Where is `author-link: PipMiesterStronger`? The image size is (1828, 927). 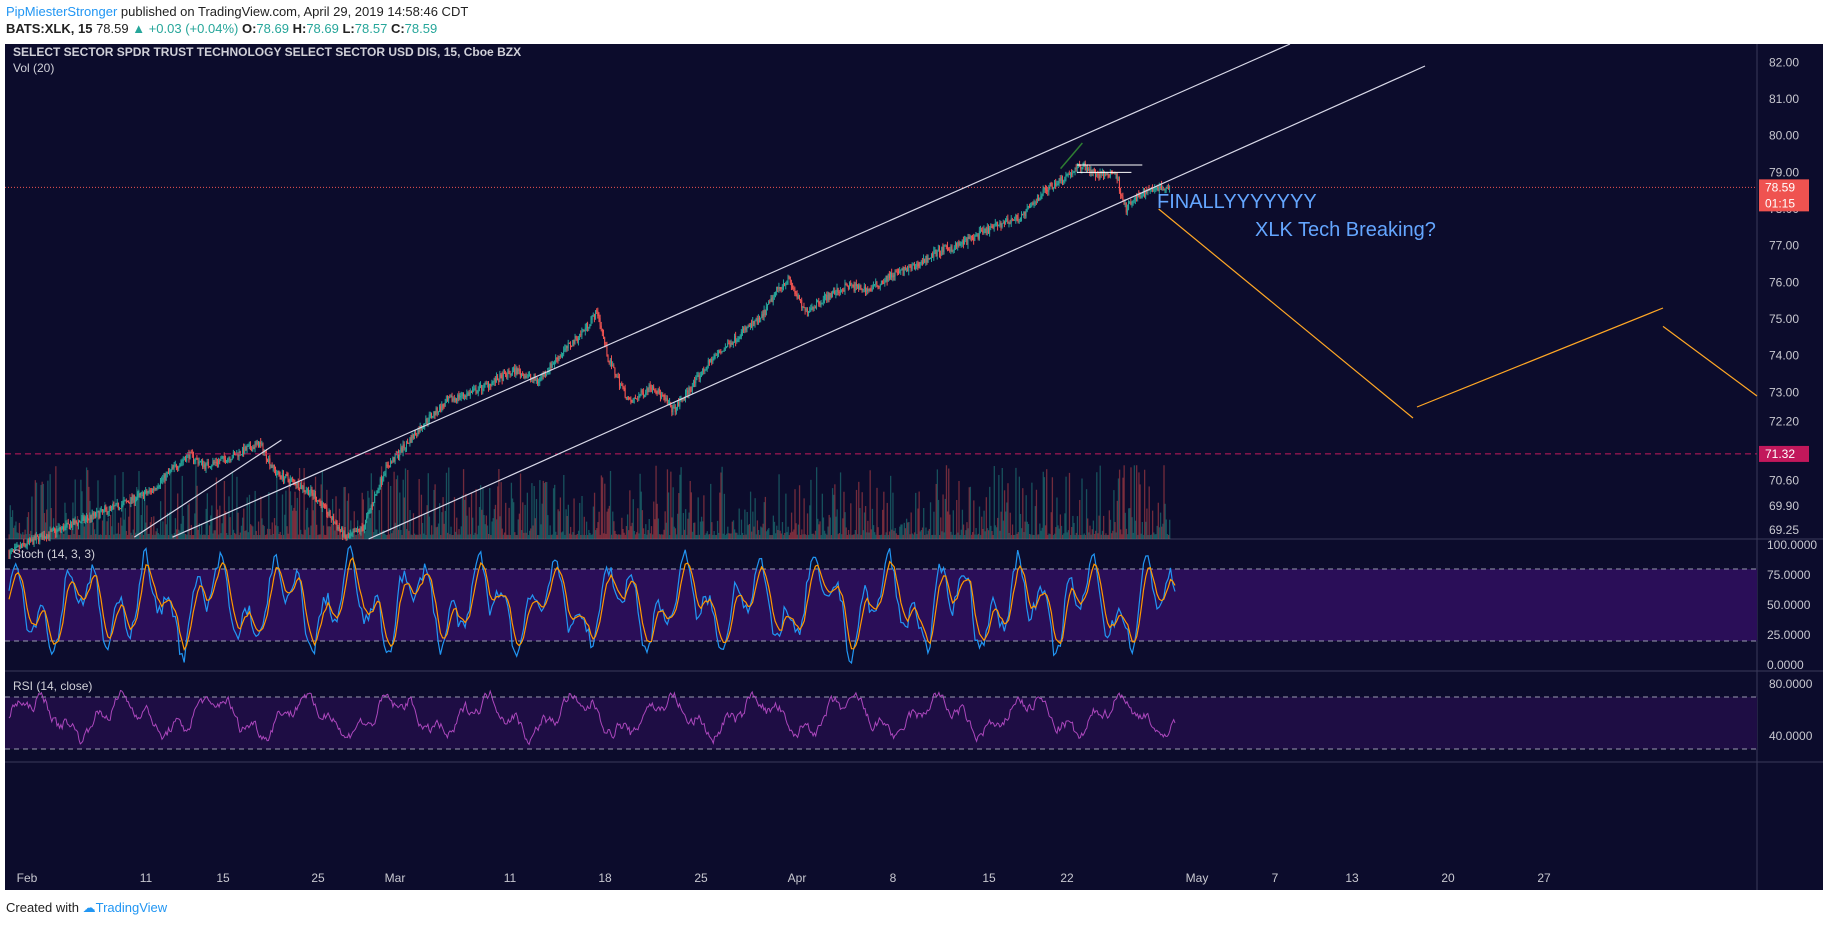 author-link: PipMiesterStronger is located at coordinates (62, 11).